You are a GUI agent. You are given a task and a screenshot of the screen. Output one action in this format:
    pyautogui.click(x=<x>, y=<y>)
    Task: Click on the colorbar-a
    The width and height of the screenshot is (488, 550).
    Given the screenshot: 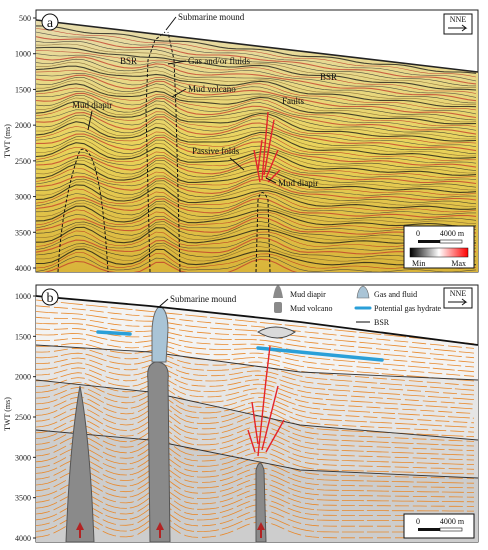 What is the action you would take?
    pyautogui.click(x=439, y=252)
    